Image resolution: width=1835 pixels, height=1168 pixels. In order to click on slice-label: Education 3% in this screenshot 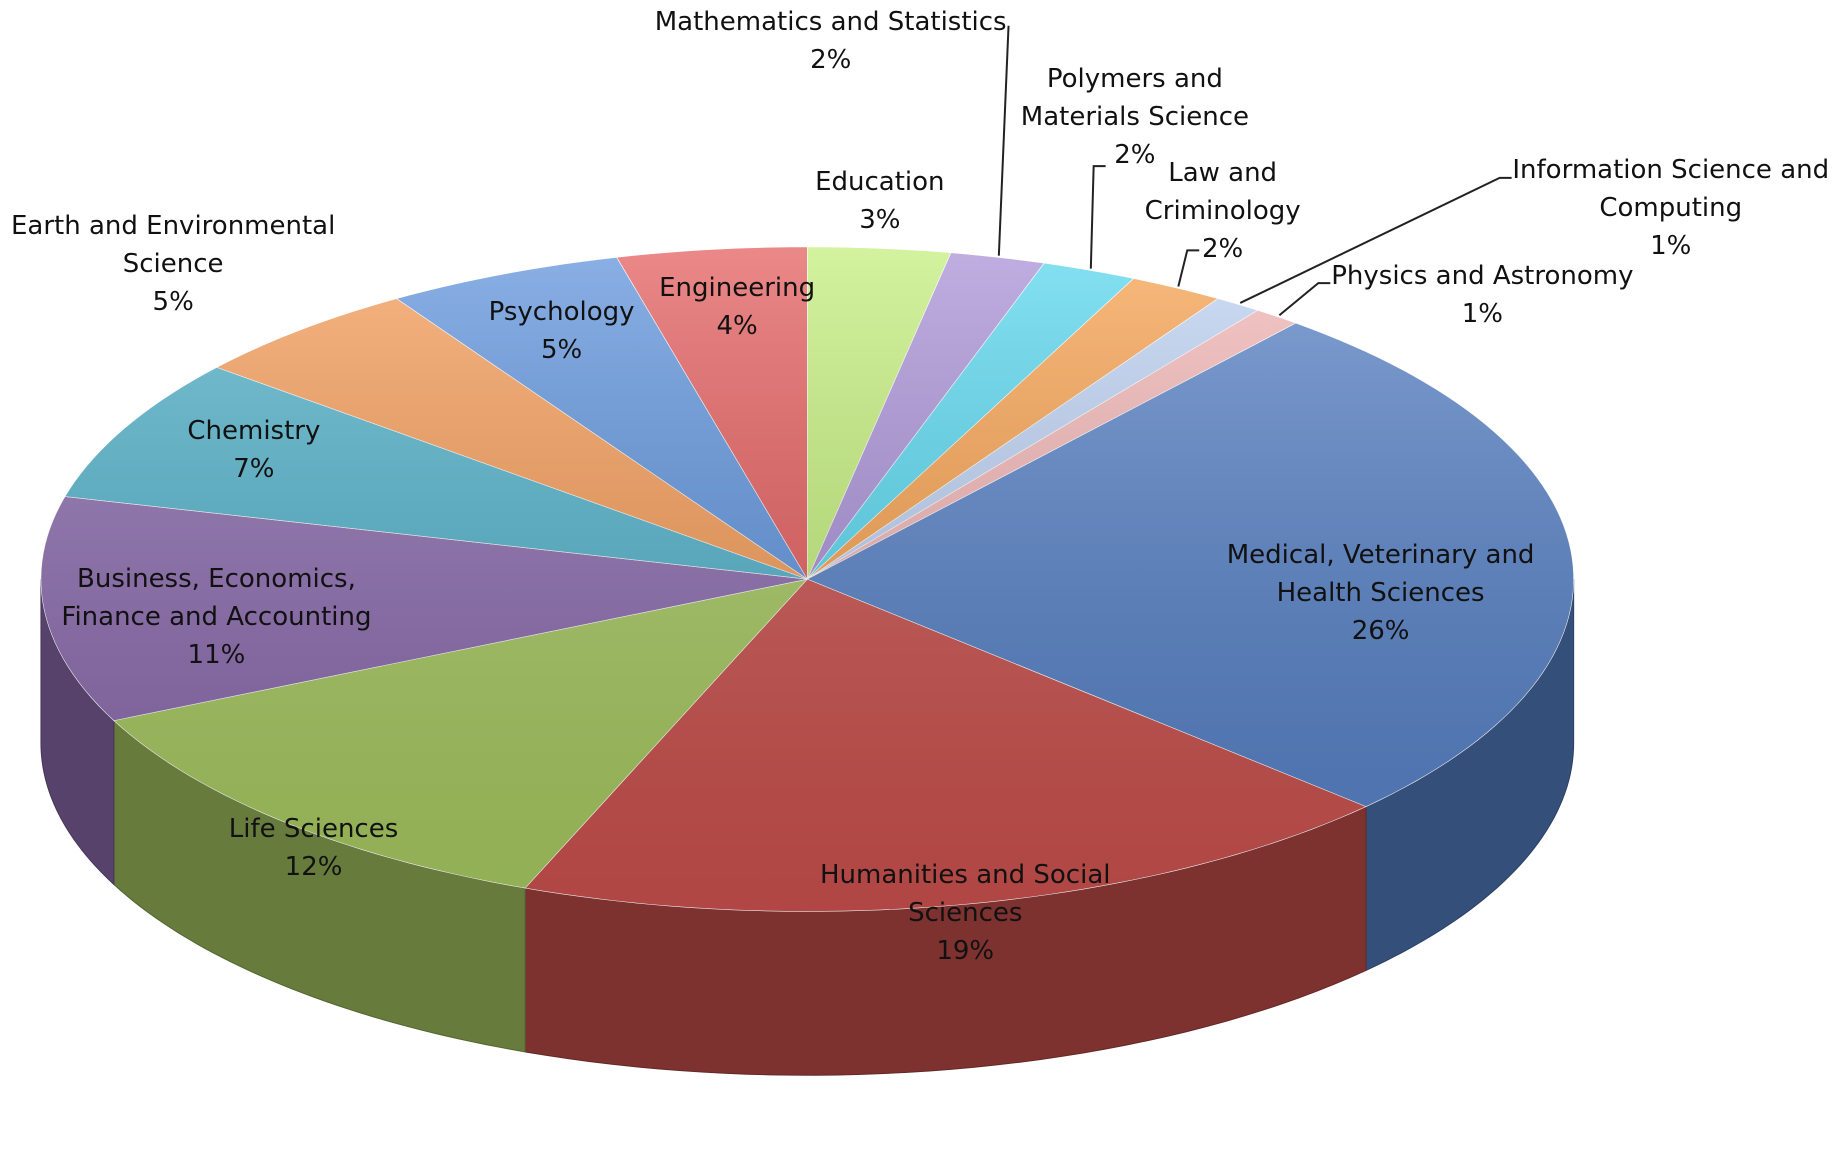, I will do `click(879, 201)`.